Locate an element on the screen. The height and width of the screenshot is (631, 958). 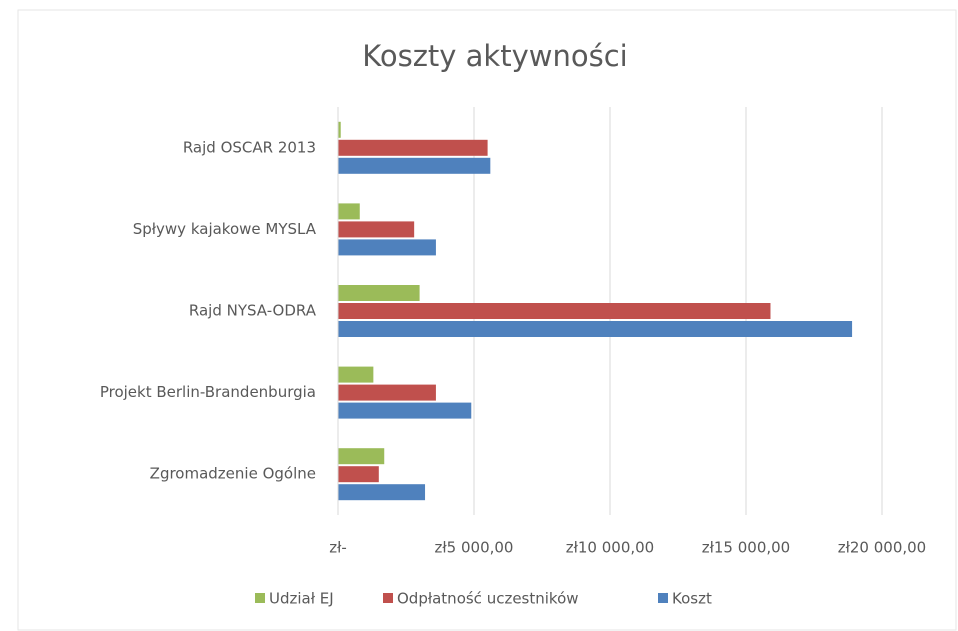
legend-label: Koszt is located at coordinates (692, 599).